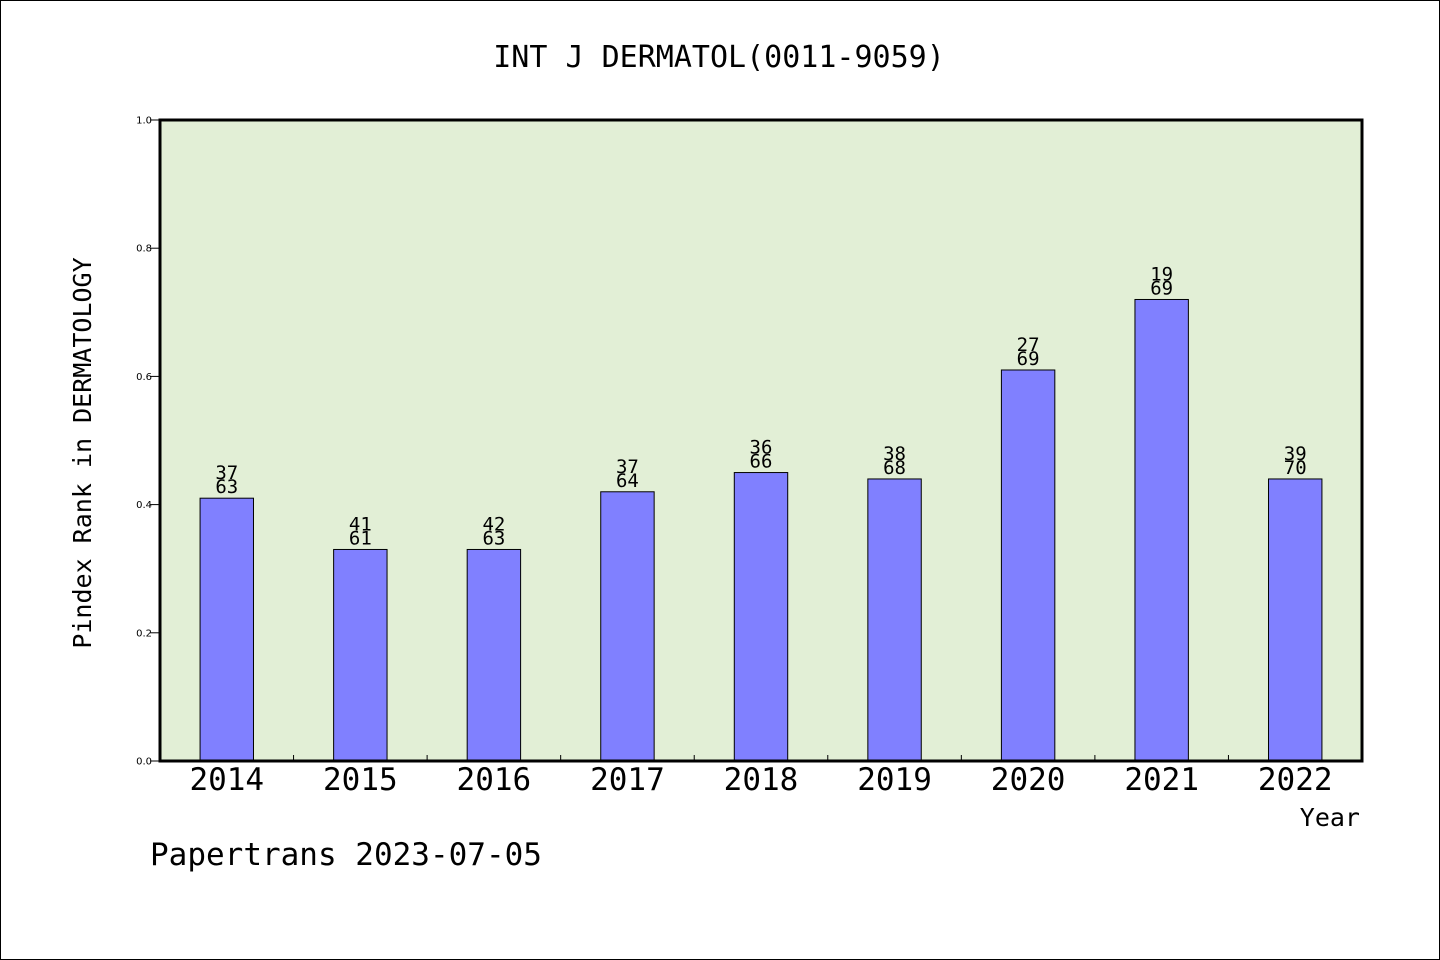  Describe the element at coordinates (144, 377) in the screenshot. I see `y-tick-label: 0.6` at that location.